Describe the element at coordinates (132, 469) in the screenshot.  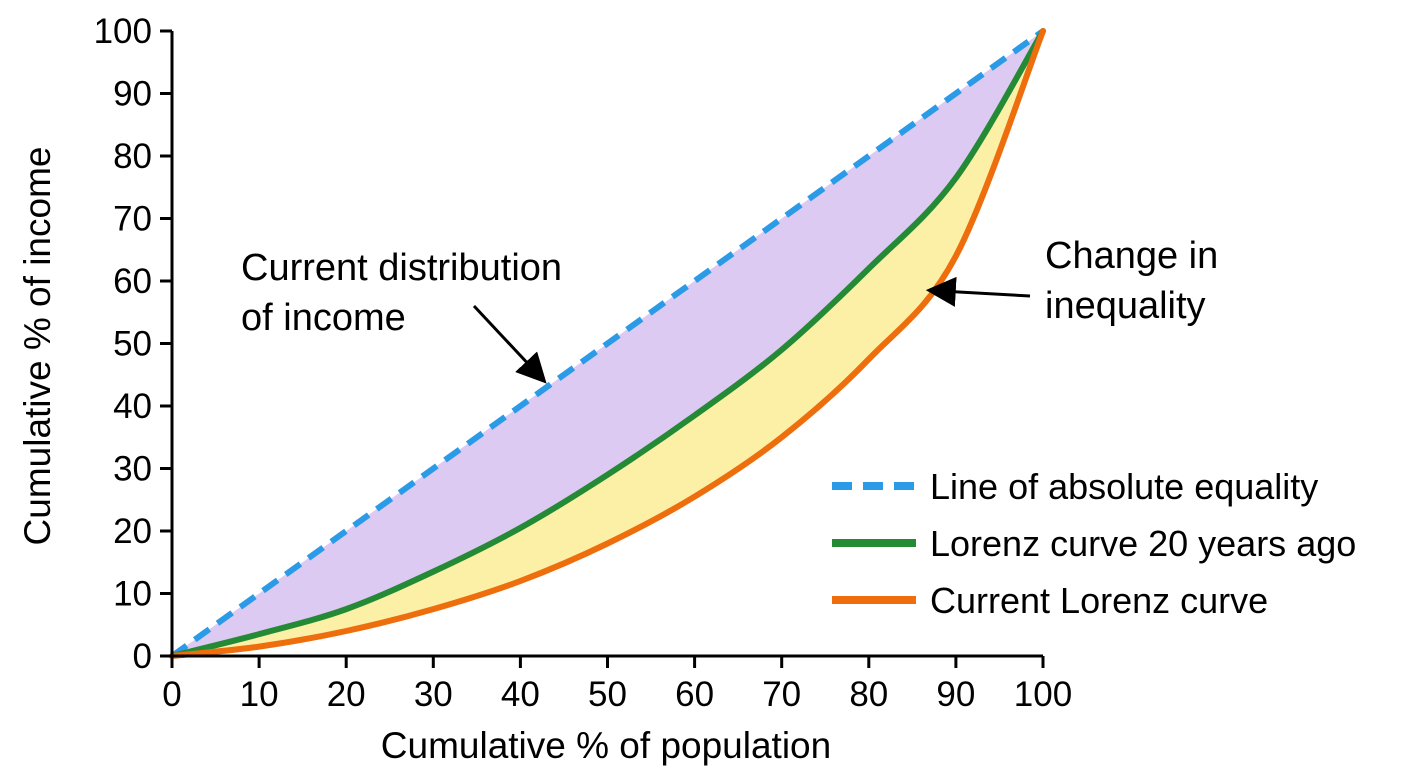
I see `y-tick-label: 30` at that location.